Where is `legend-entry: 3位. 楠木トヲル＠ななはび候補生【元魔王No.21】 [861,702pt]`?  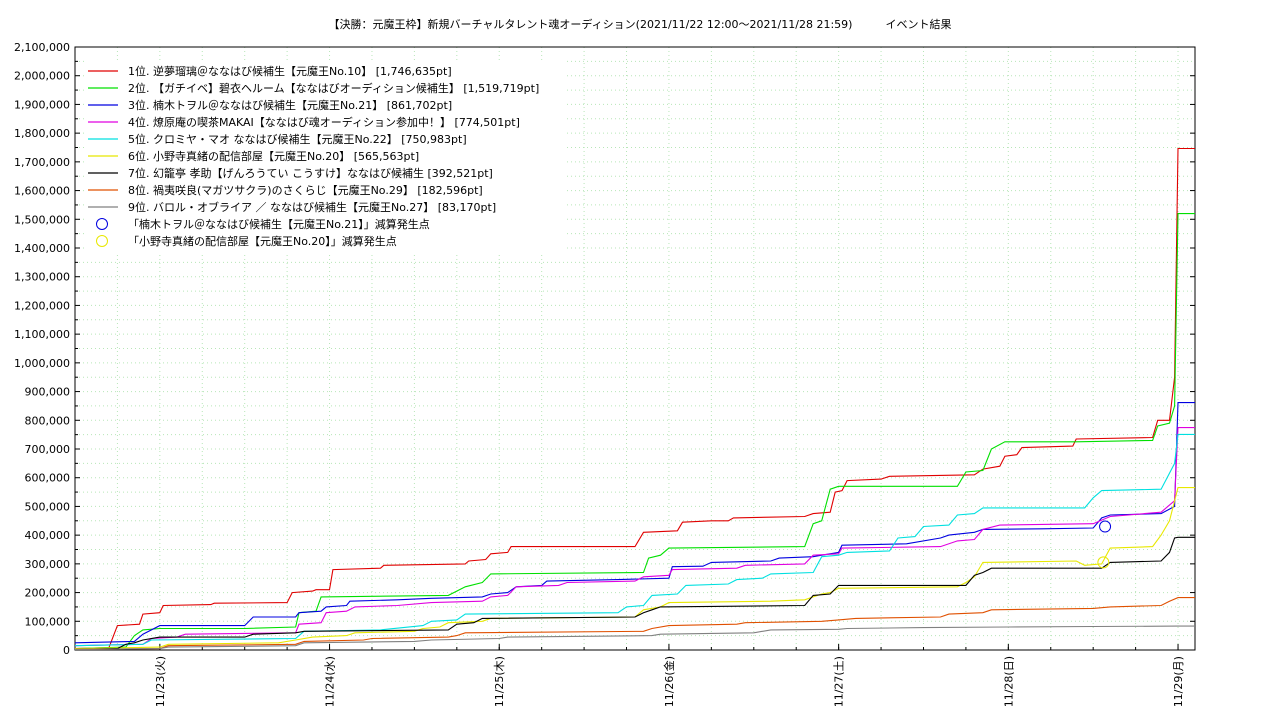 legend-entry: 3位. 楠木トヲル＠ななはび候補生【元魔王No.21】 [861,702pt] is located at coordinates (290, 105).